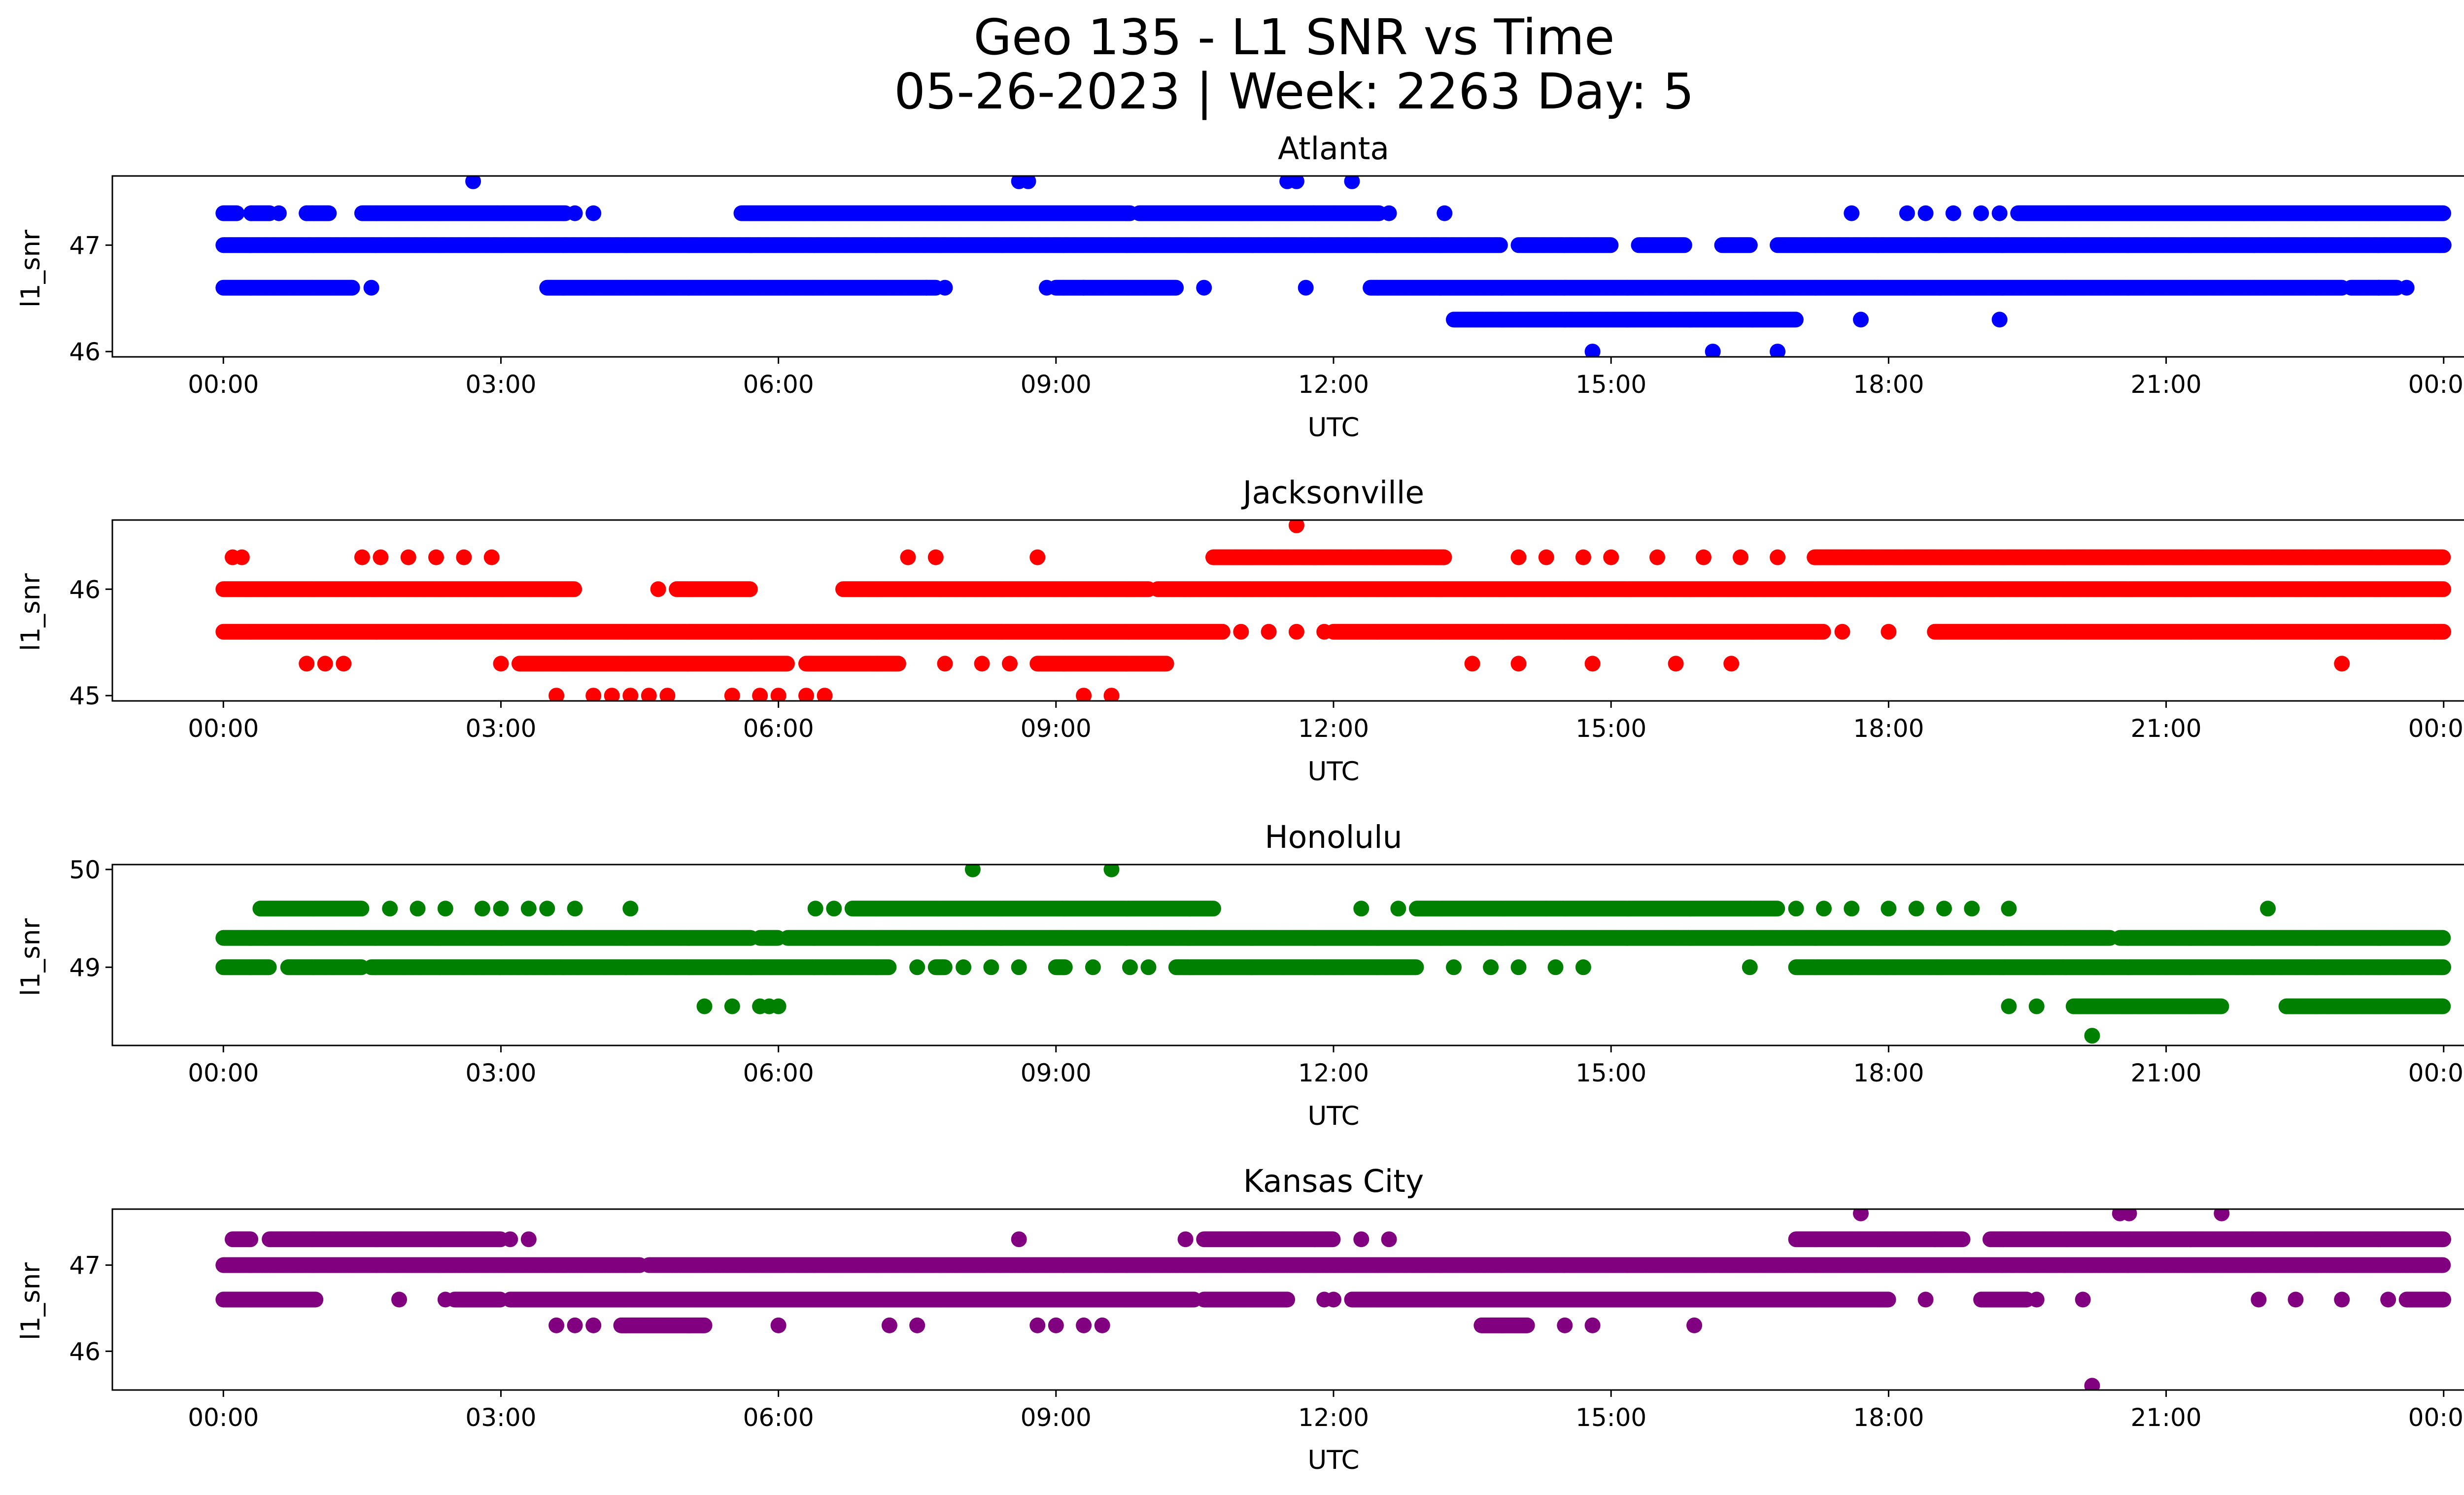 This screenshot has height=1495, width=2464. What do you see at coordinates (1294, 37) in the screenshot?
I see `figure-title-line1: Geo 135 - L1 SNR vs Time` at bounding box center [1294, 37].